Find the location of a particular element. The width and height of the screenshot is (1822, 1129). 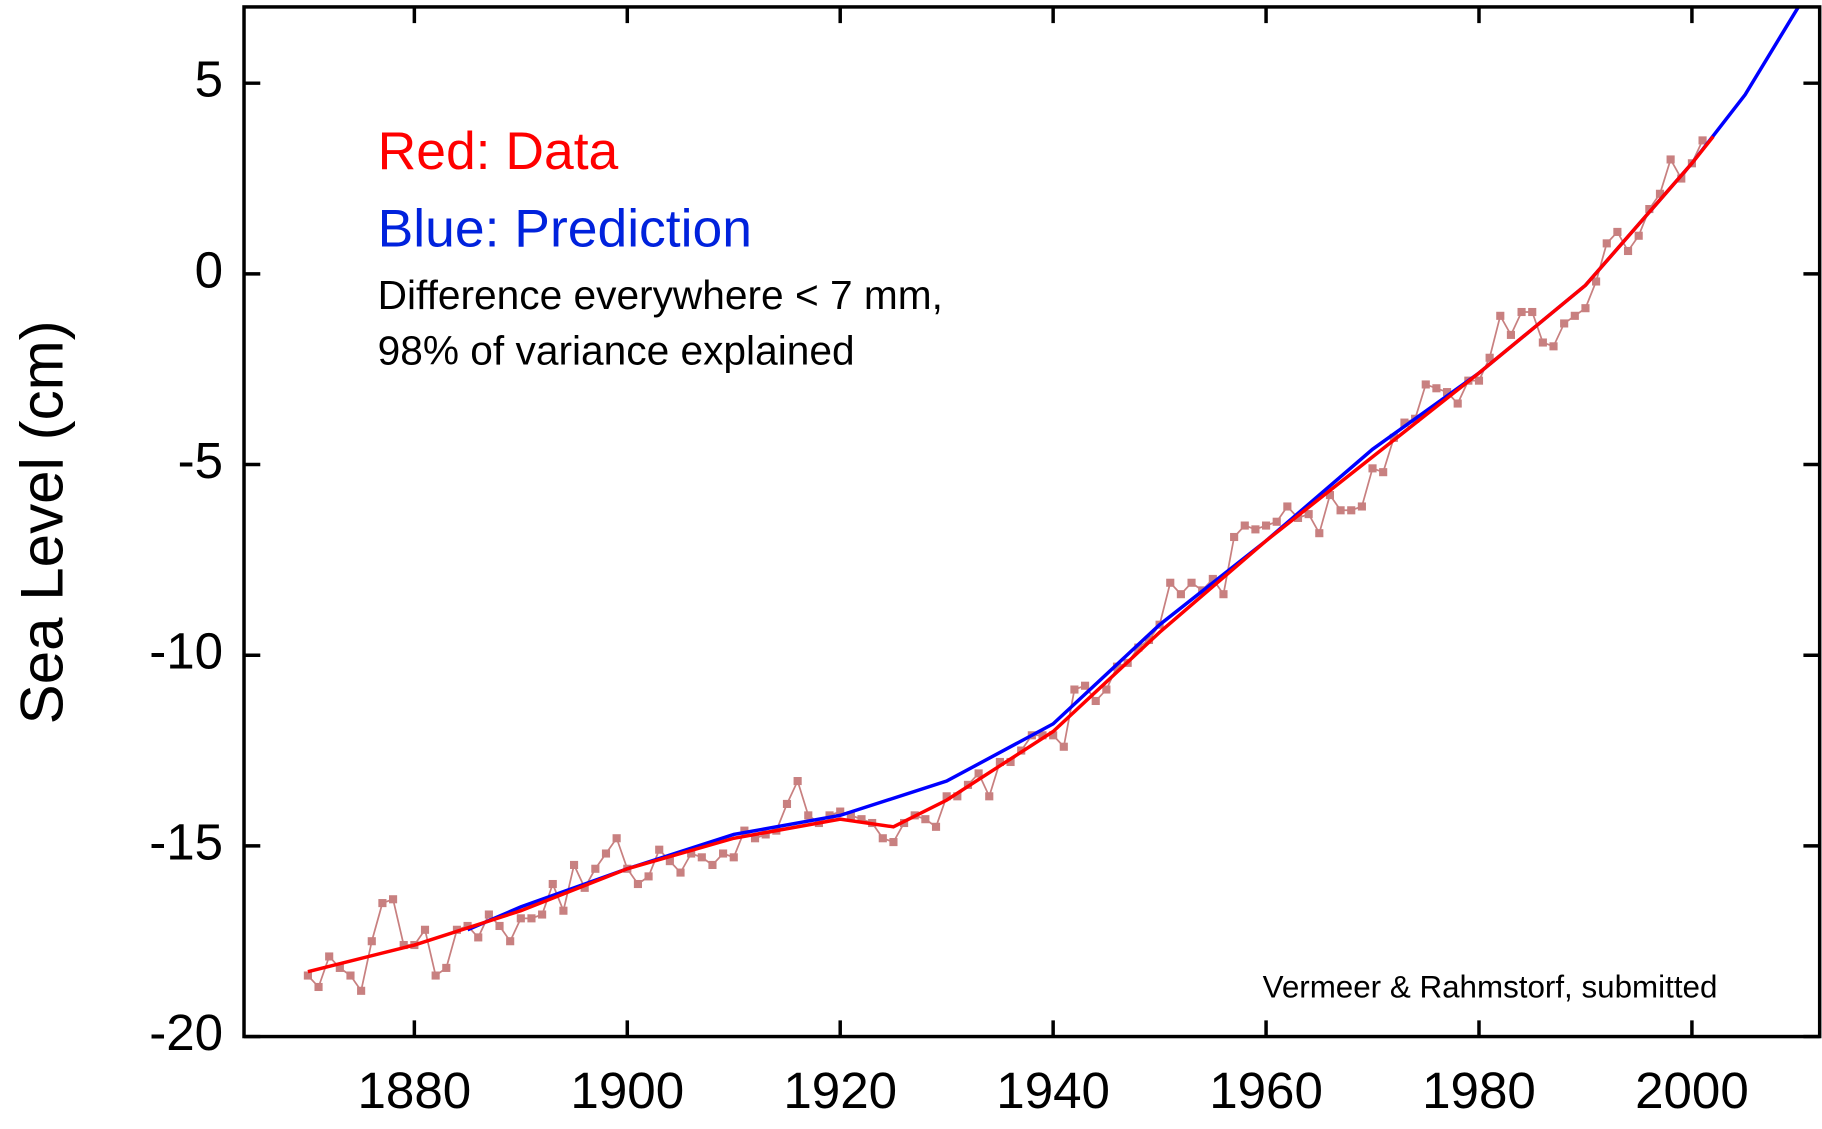

y-tick-label: 5 is located at coordinates (209, 79).